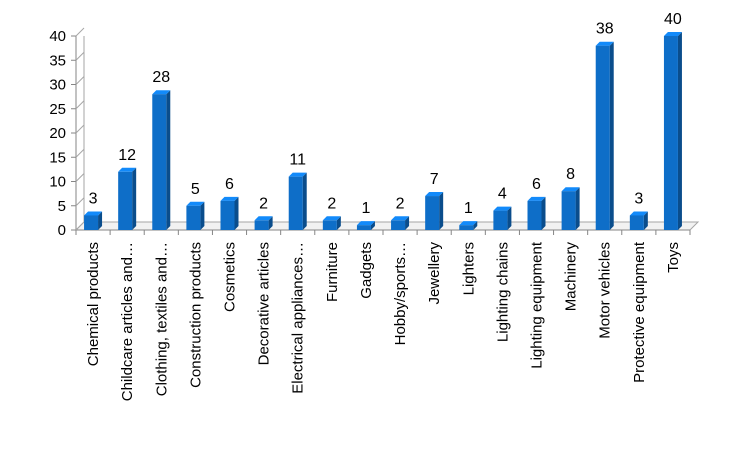  What do you see at coordinates (434, 273) in the screenshot?
I see `x-tick-label: Jewellery` at bounding box center [434, 273].